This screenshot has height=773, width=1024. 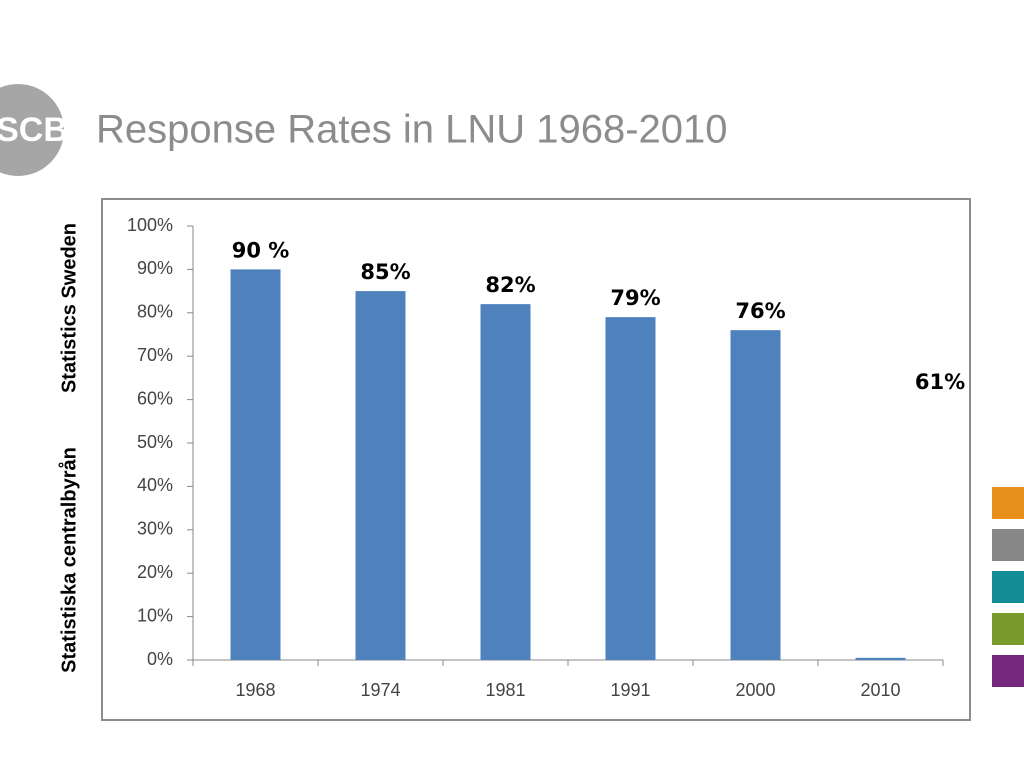 What do you see at coordinates (385, 272) in the screenshot?
I see `value-label: 85%` at bounding box center [385, 272].